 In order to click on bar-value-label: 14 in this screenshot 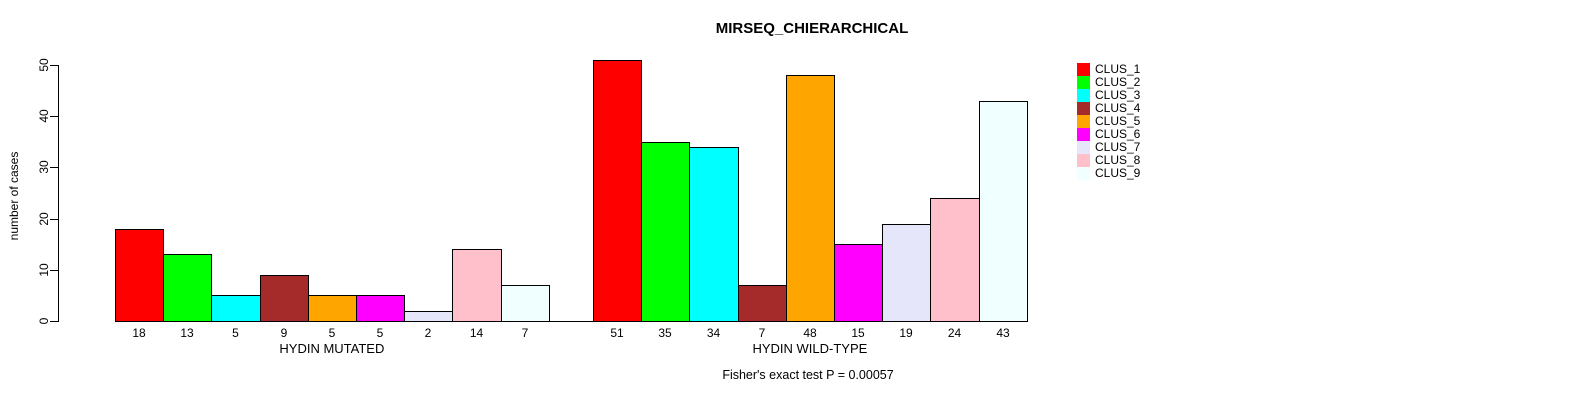, I will do `click(476, 333)`.